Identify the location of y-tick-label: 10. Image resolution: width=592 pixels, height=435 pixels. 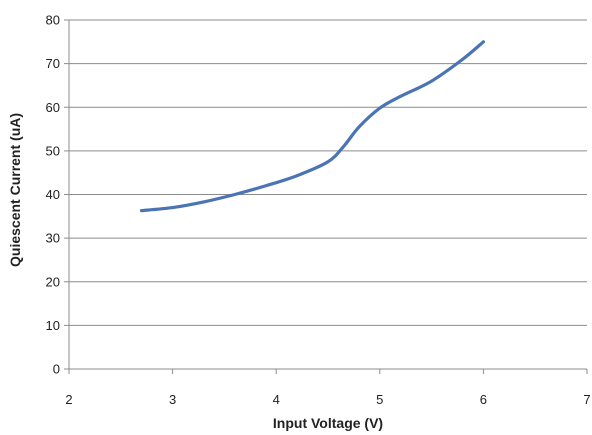
(53, 325).